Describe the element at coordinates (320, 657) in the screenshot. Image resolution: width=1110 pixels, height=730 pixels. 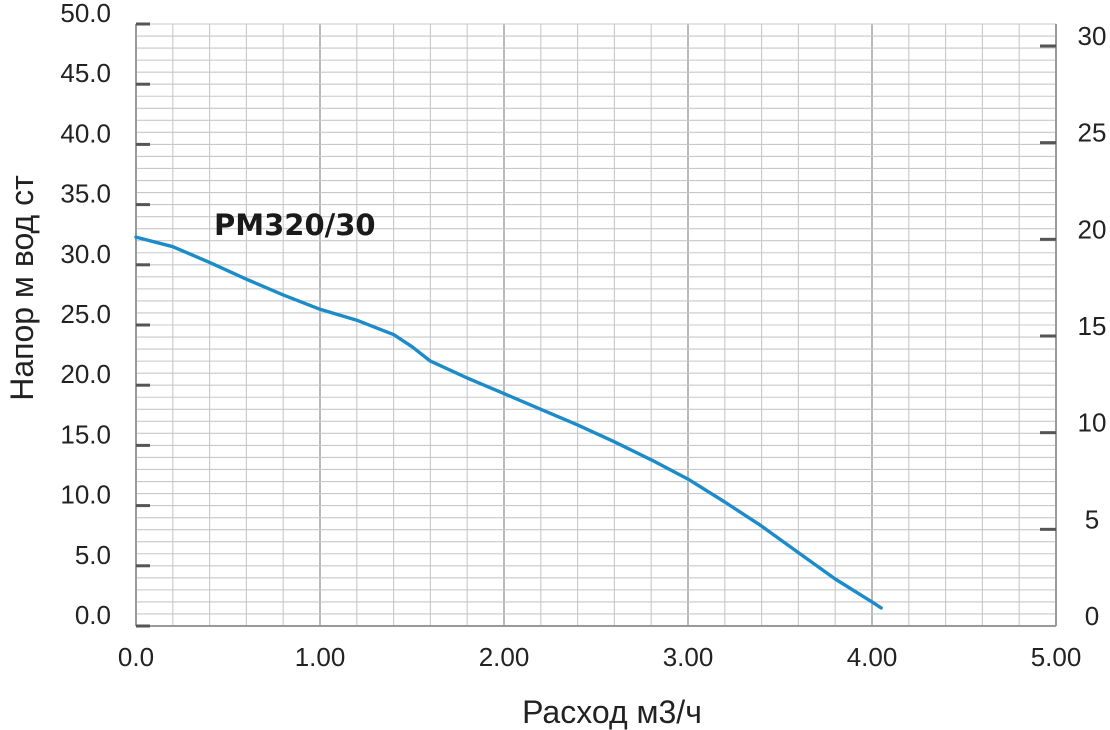
I see `x-tick-label: 1.00` at that location.